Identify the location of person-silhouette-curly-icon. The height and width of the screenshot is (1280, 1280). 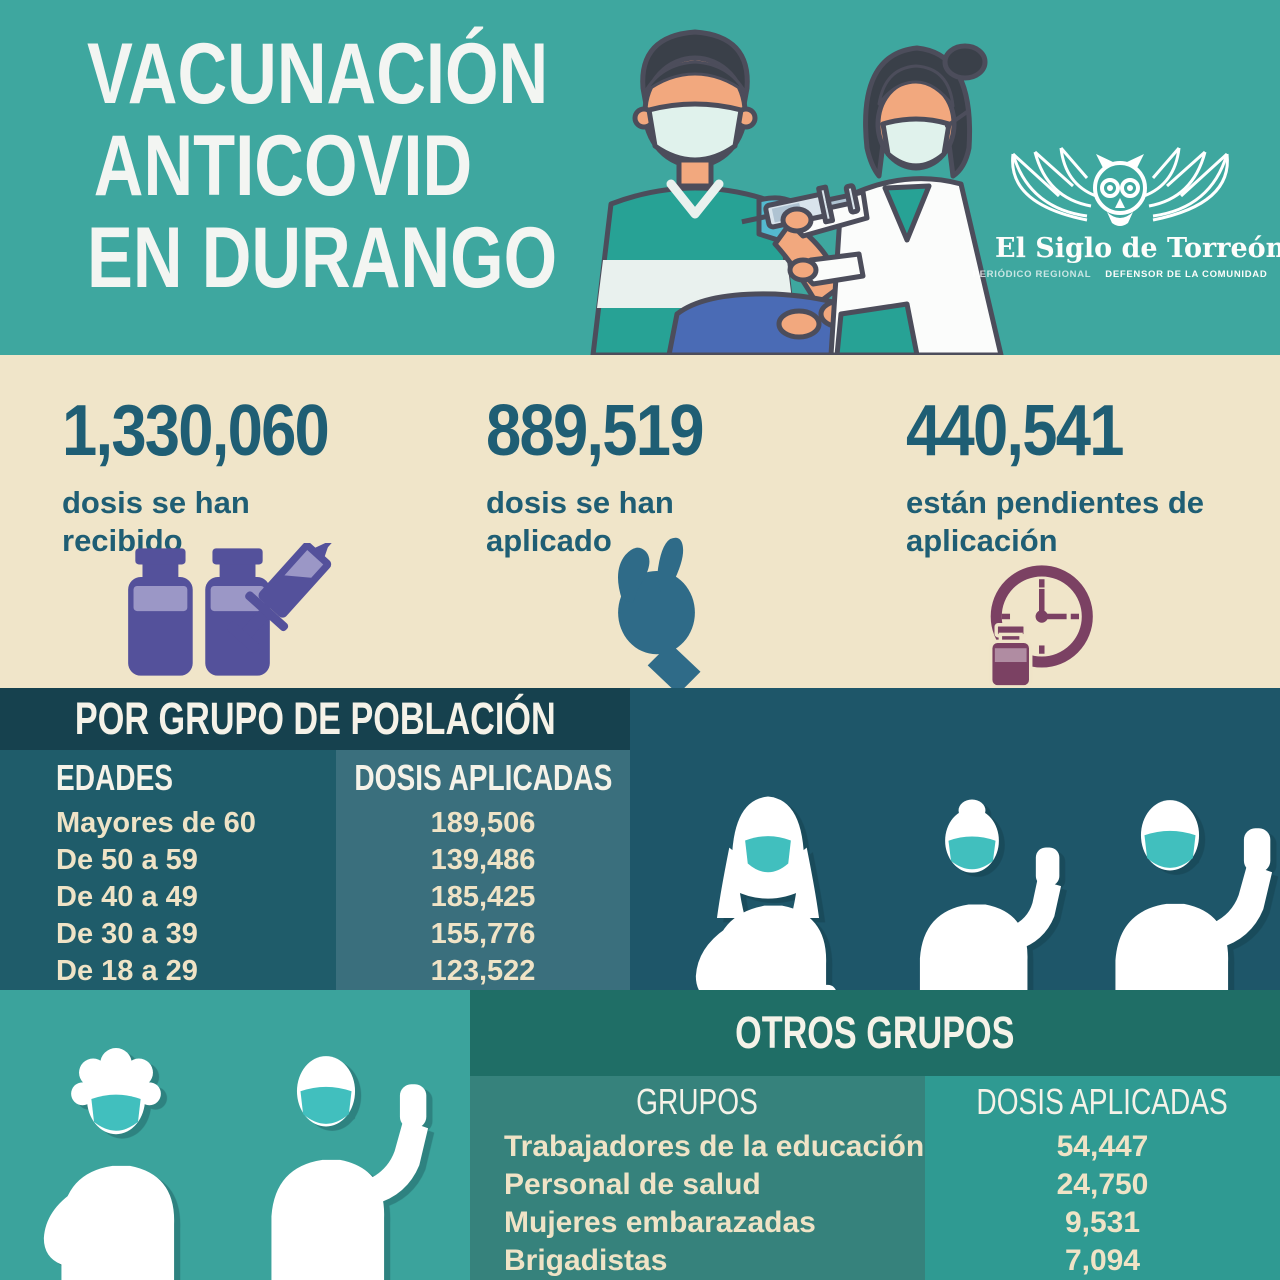
(109, 1164).